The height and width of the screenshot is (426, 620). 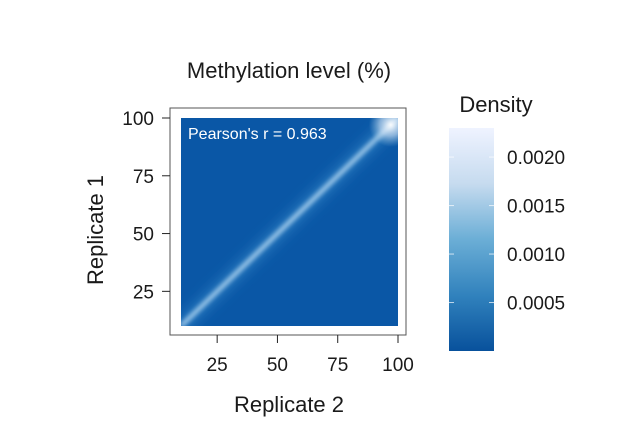 What do you see at coordinates (471, 239) in the screenshot?
I see `colorbar-gradient` at bounding box center [471, 239].